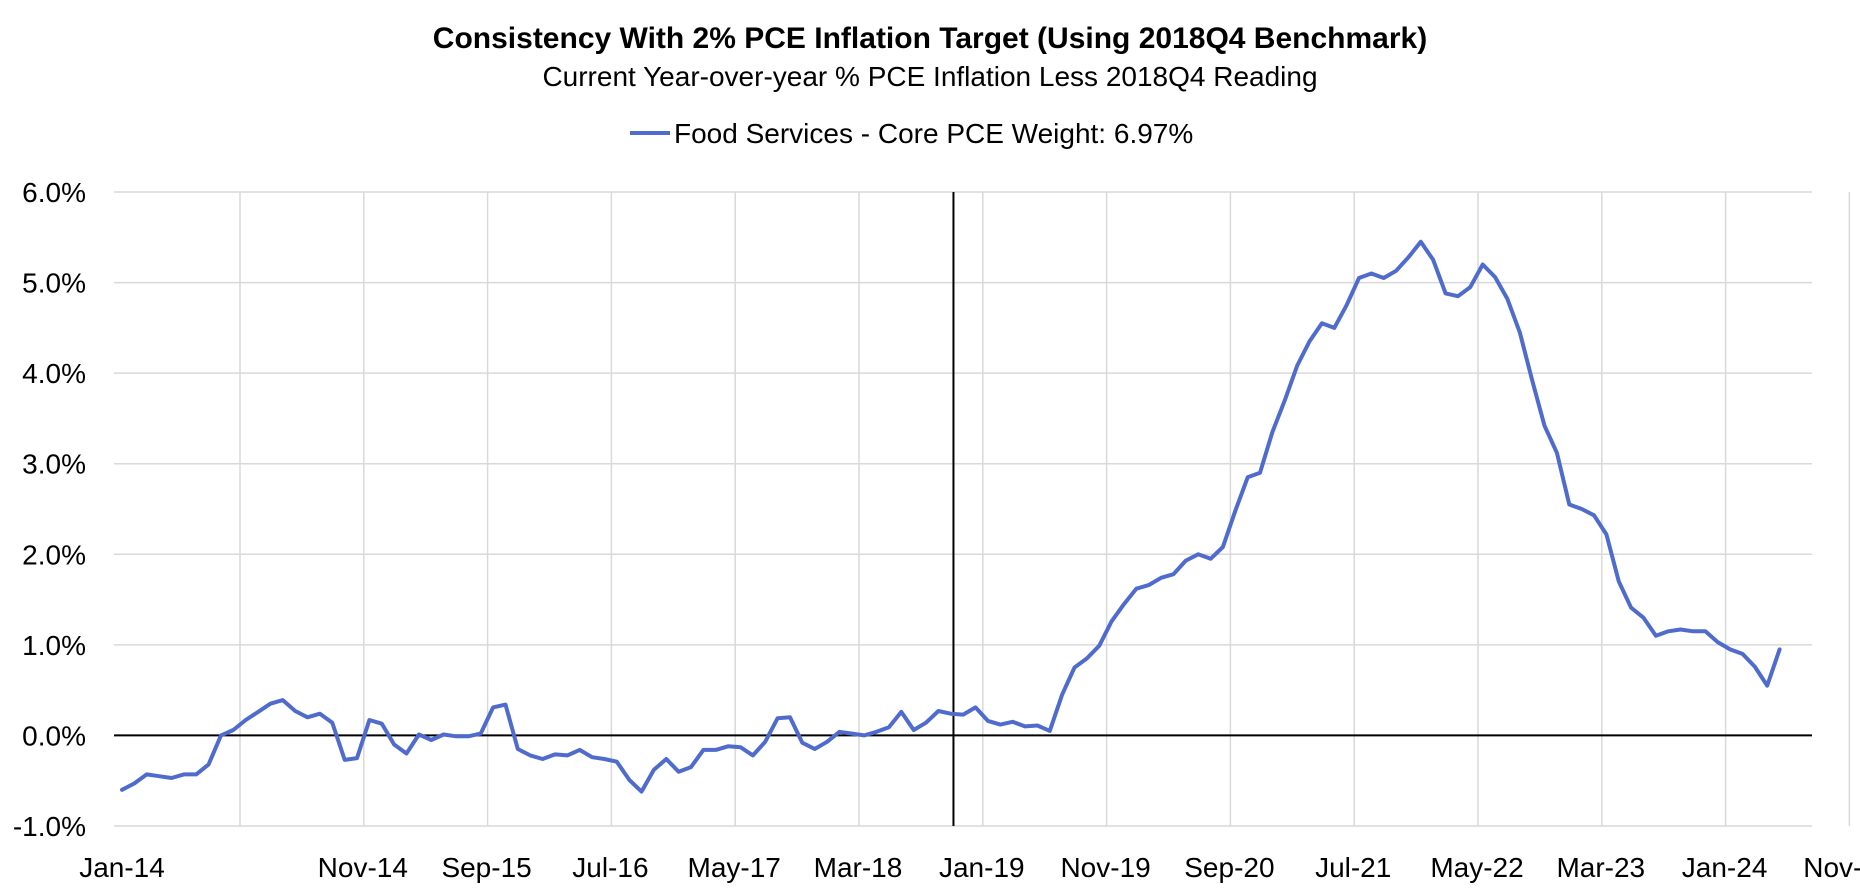  Describe the element at coordinates (49, 826) in the screenshot. I see `y-tick-label: -1.0%` at that location.